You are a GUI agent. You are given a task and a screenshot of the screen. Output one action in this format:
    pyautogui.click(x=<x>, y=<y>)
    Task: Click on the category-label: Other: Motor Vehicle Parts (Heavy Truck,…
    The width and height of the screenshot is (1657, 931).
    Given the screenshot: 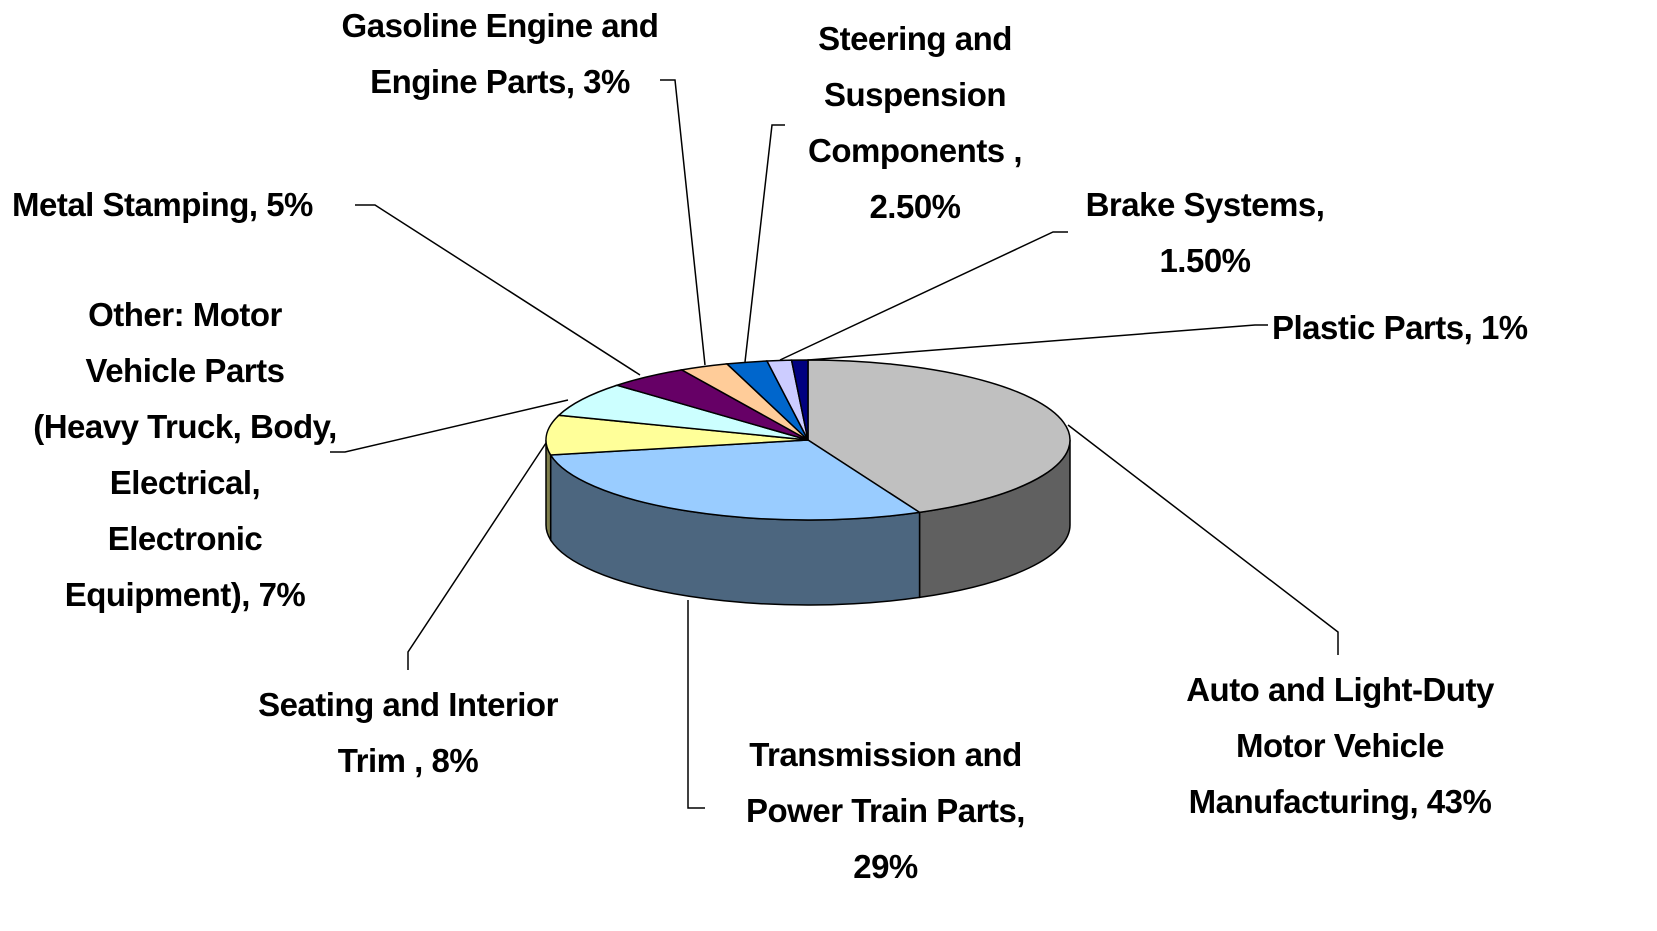 What is the action you would take?
    pyautogui.click(x=185, y=454)
    